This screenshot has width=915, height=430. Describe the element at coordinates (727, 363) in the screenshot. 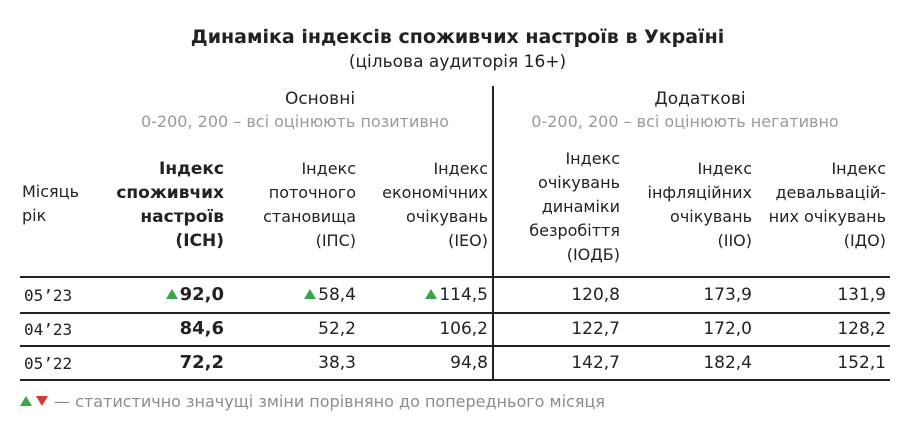

I see `table-row-iio: 182,4` at that location.